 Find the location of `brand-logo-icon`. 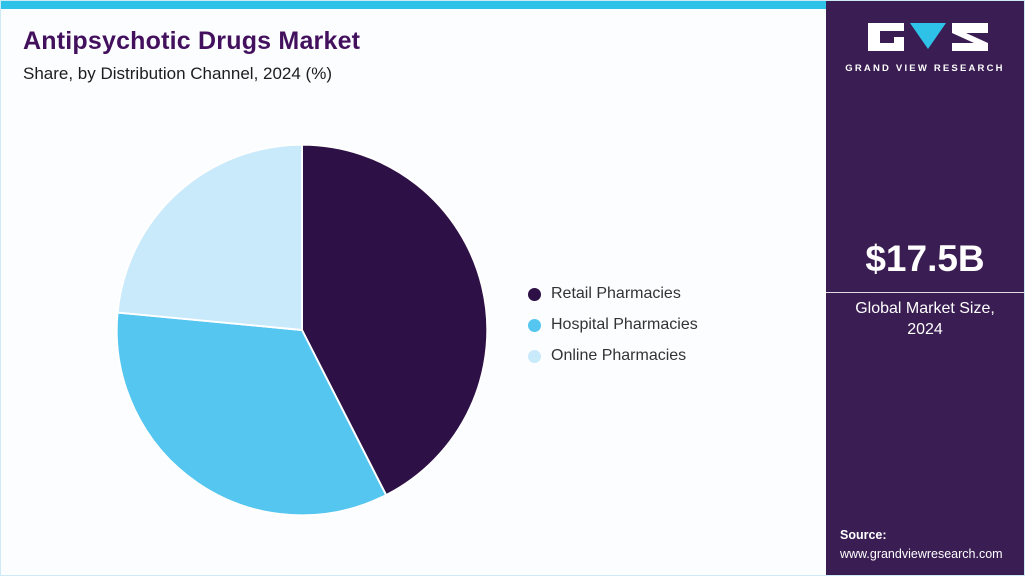

brand-logo-icon is located at coordinates (928, 37).